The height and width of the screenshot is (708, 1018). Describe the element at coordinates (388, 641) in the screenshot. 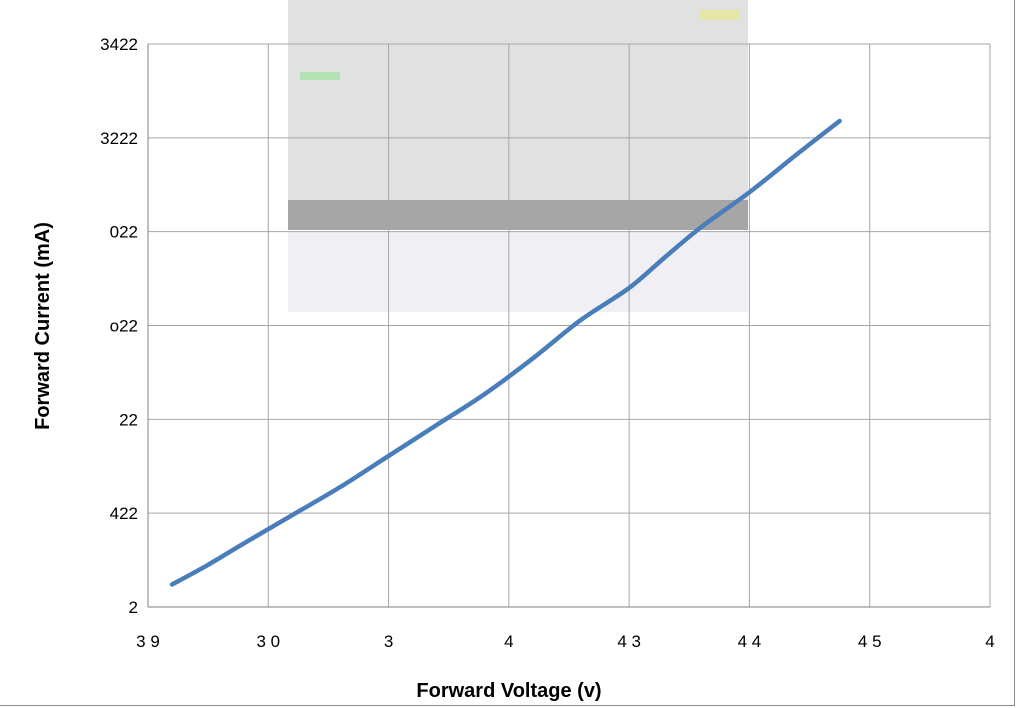

I see `x-tick-label: 3` at that location.